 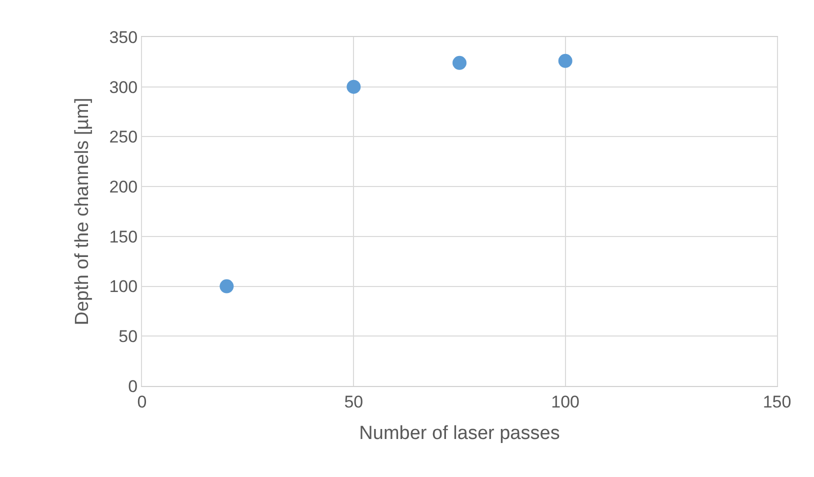 I want to click on y-tick-label: 150, so click(x=123, y=236).